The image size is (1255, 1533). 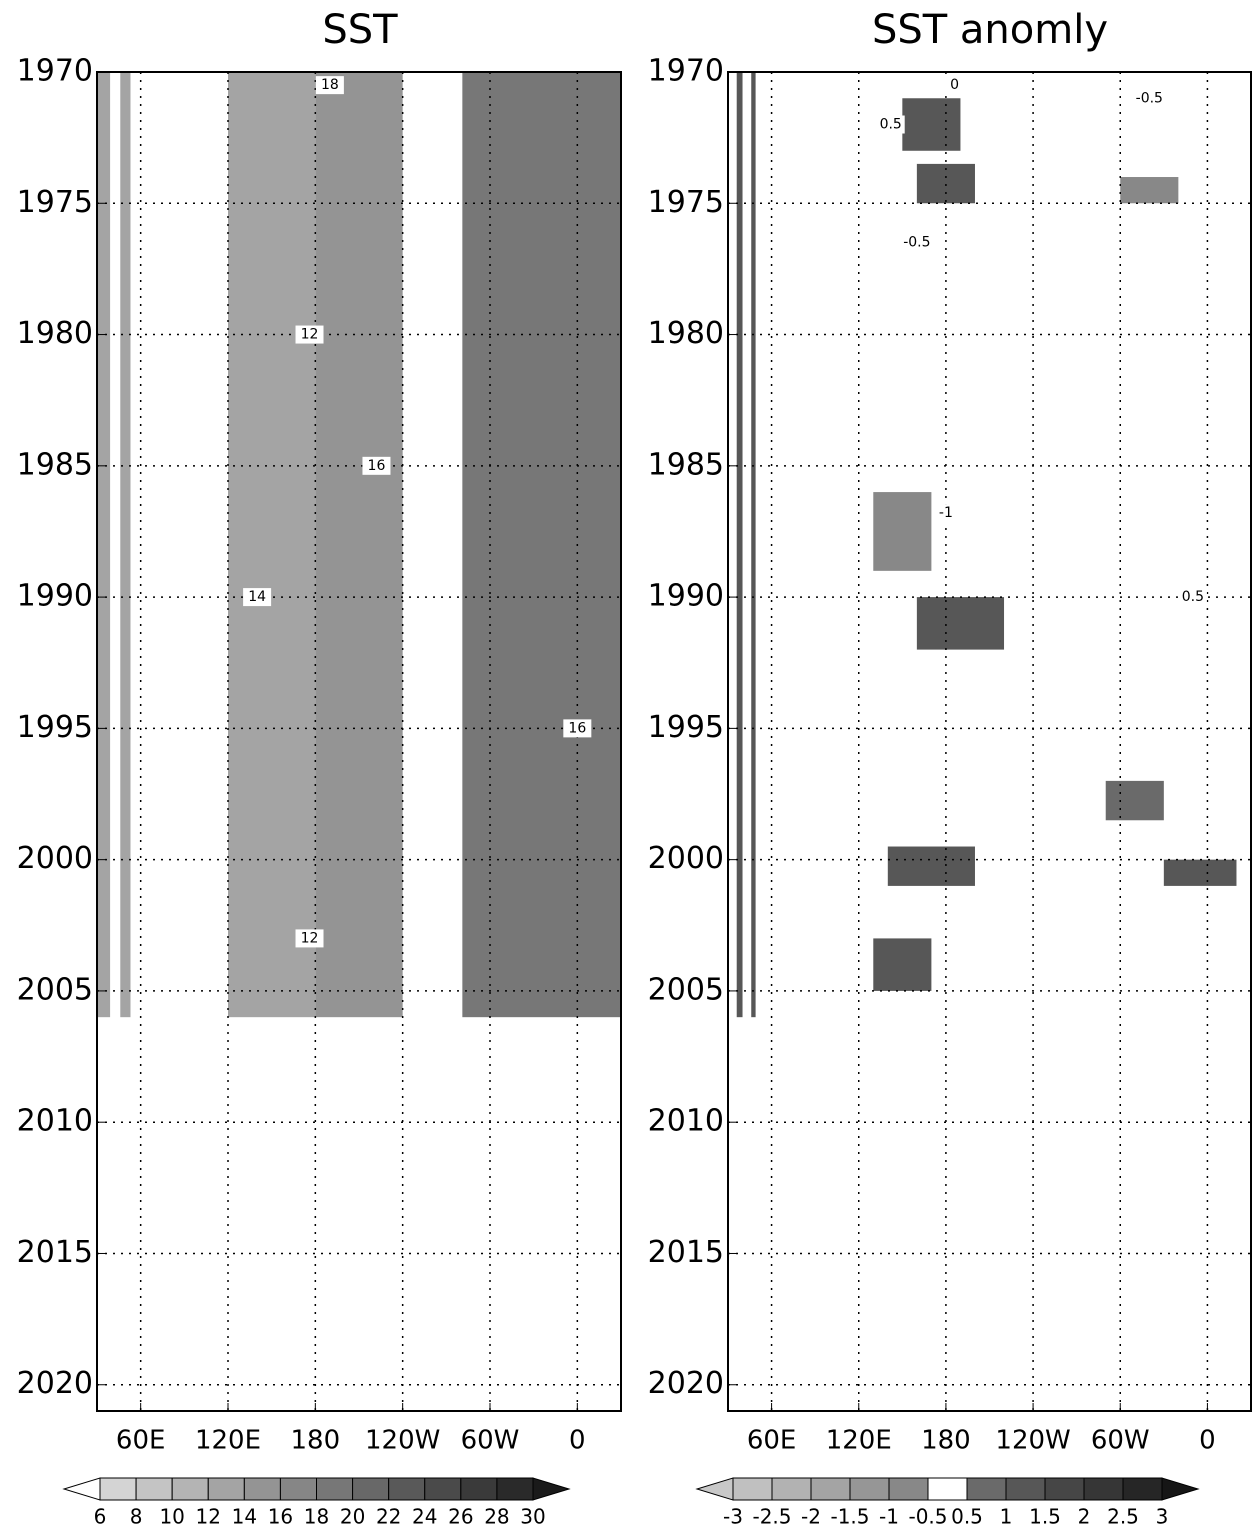 What do you see at coordinates (208, 1517) in the screenshot?
I see `colorbar-label: 12` at bounding box center [208, 1517].